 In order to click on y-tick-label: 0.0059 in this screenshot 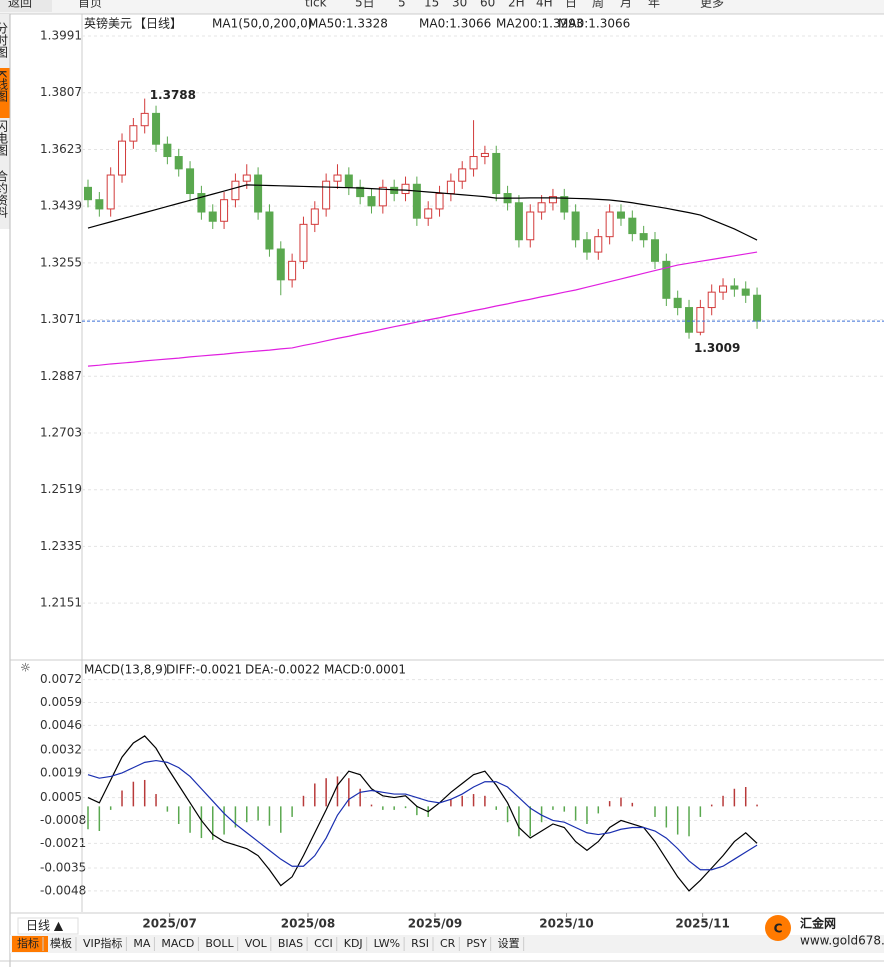, I will do `click(61, 702)`.